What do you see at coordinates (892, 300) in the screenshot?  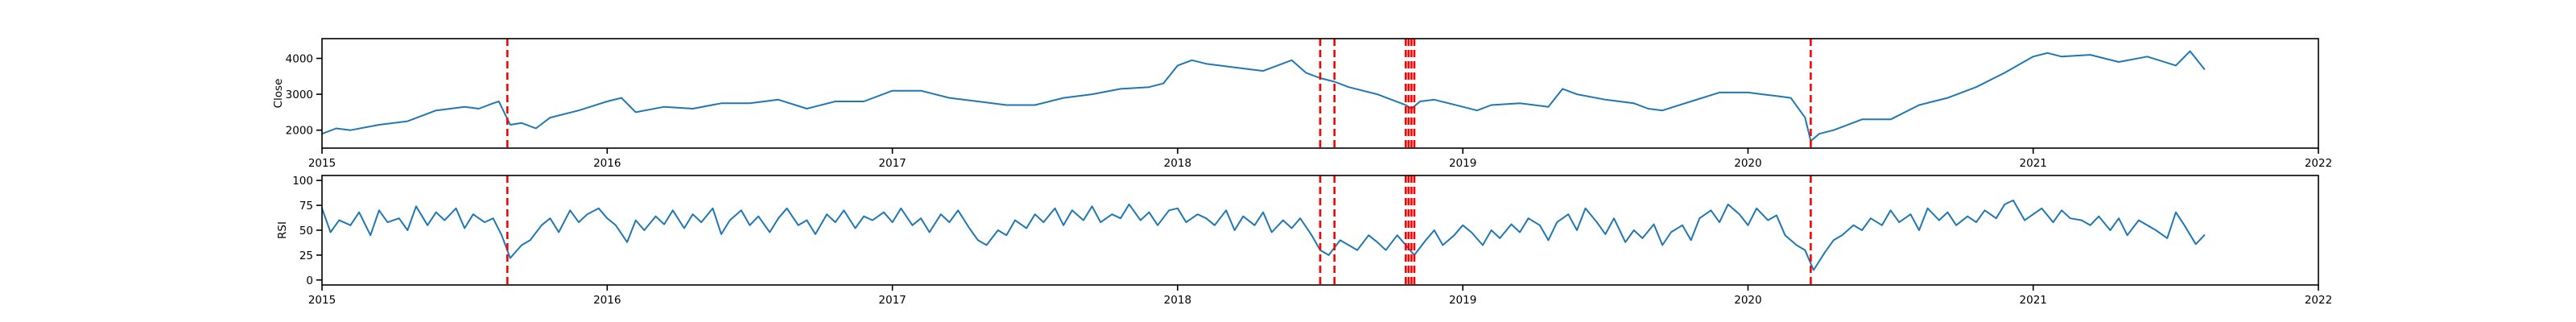 I see `rsi-x-tick-label-2: 2017` at bounding box center [892, 300].